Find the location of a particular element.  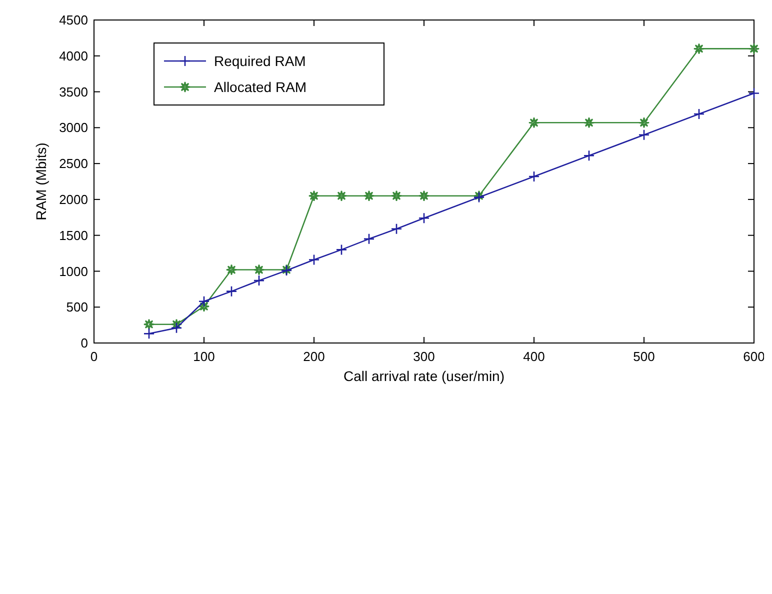

y-tick-label: 500 is located at coordinates (77, 307).